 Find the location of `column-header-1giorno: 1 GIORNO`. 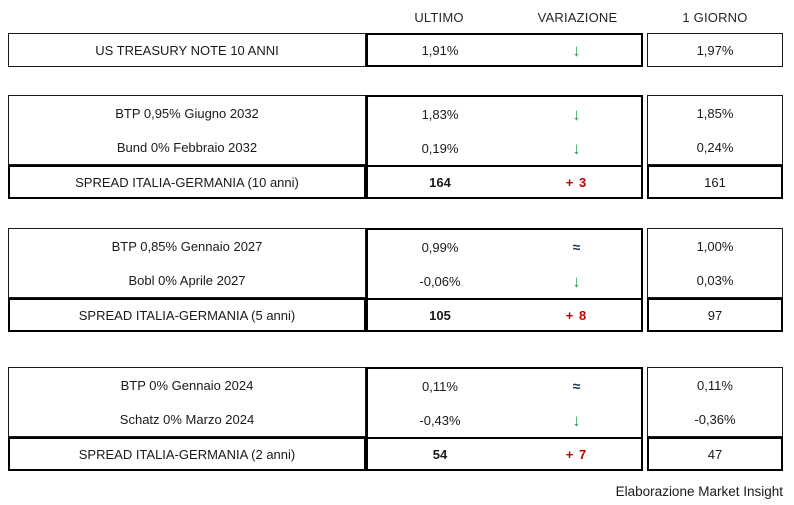

column-header-1giorno: 1 GIORNO is located at coordinates (715, 17).